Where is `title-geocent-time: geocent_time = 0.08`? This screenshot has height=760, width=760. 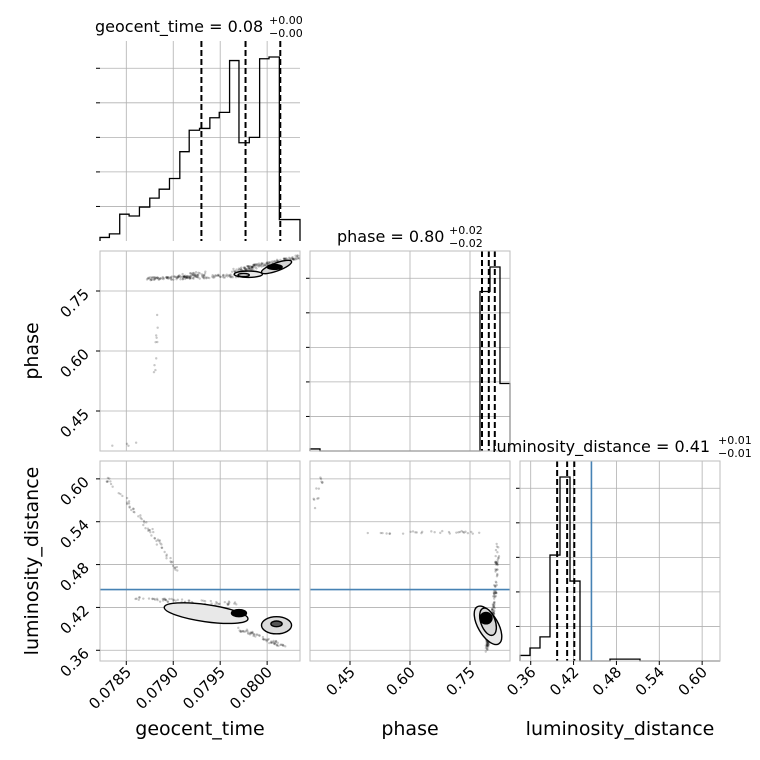
title-geocent-time: geocent_time = 0.08 is located at coordinates (179, 27).